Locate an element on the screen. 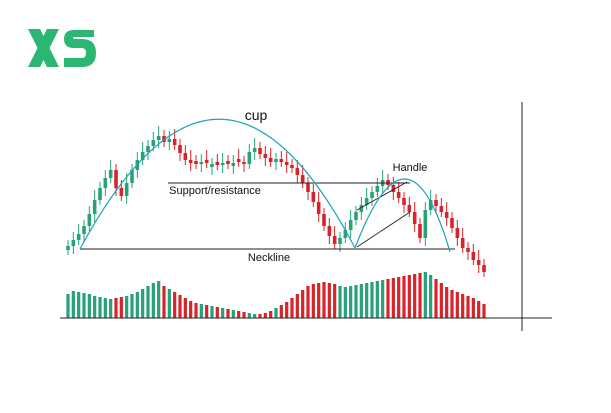 Image resolution: width=611 pixels, height=413 pixels. handle-channel-upper is located at coordinates (382, 196).